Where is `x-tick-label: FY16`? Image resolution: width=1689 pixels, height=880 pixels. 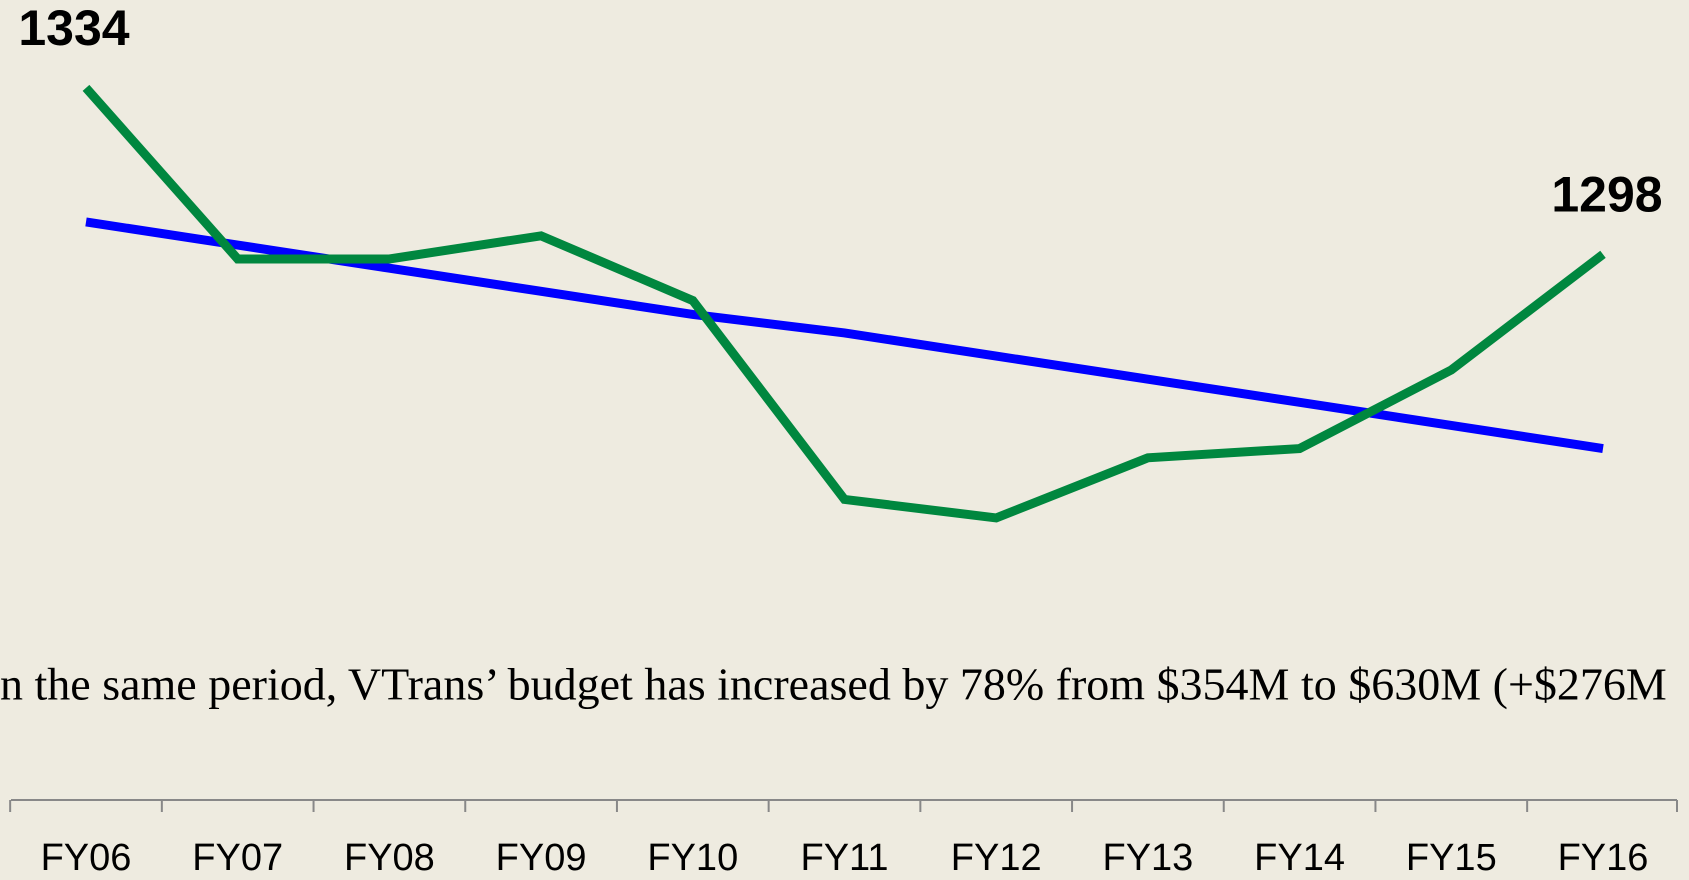 x-tick-label: FY16 is located at coordinates (1603, 858).